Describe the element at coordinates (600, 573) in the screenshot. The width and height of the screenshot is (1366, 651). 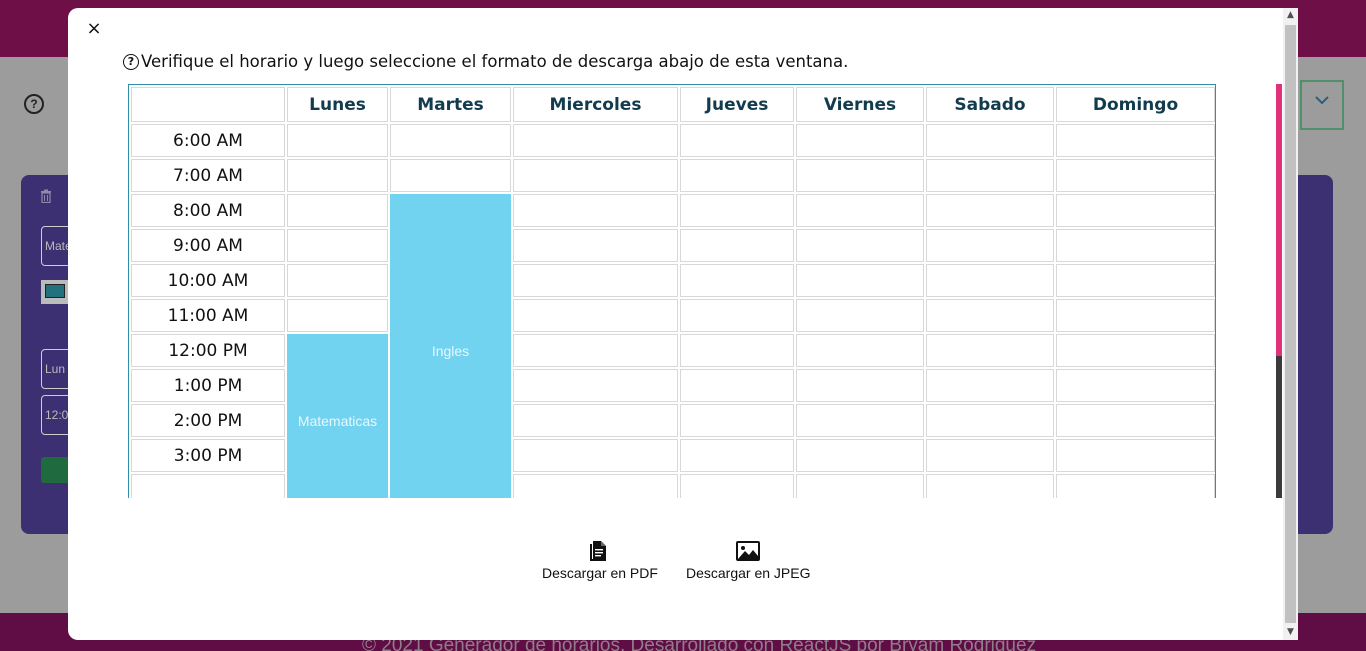
I see `download-pdf-label: Descargar en PDF` at that location.